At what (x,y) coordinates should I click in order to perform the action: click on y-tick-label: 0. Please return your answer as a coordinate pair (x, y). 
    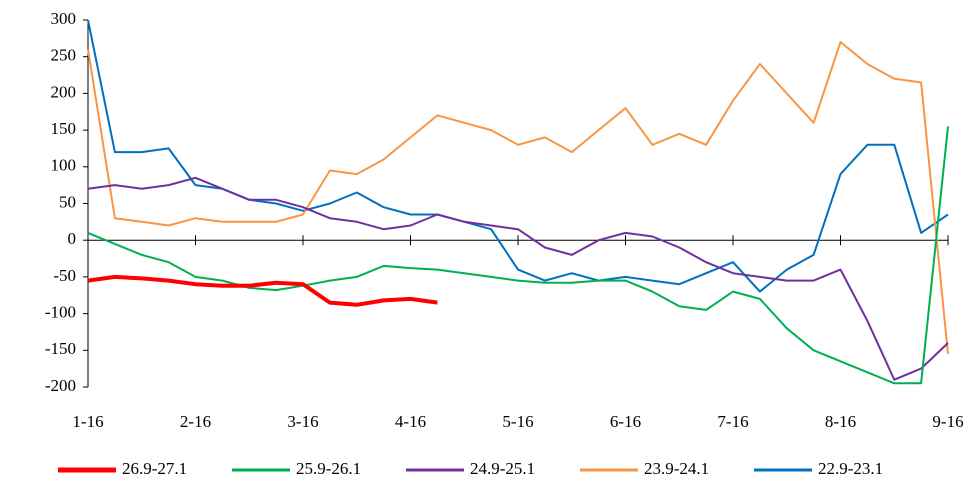
    Looking at the image, I should click on (72, 238).